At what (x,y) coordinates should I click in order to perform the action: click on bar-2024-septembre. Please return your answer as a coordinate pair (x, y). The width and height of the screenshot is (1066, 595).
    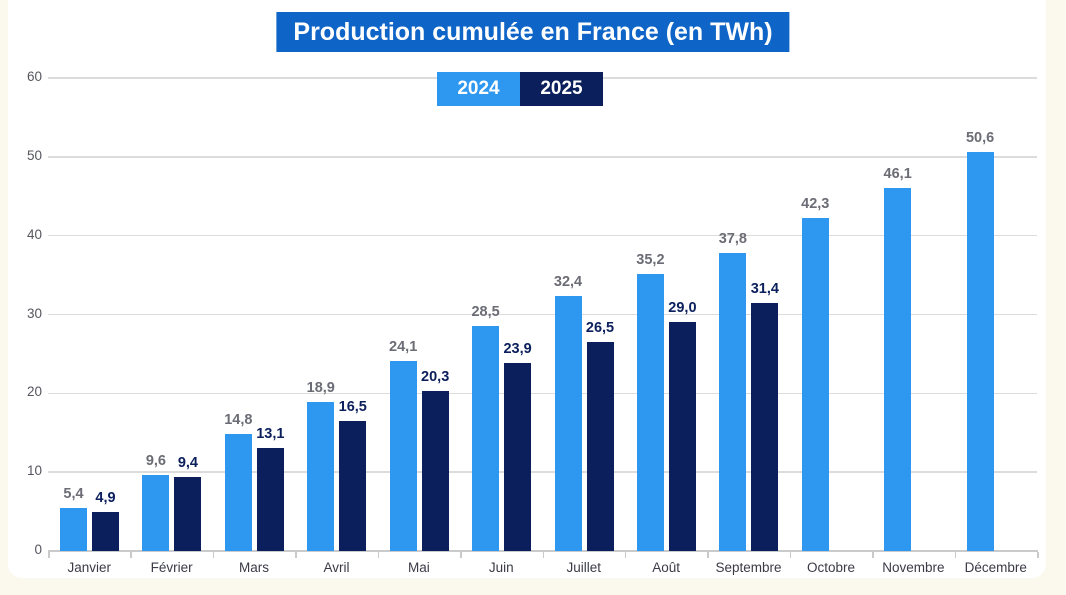
    Looking at the image, I should click on (733, 402).